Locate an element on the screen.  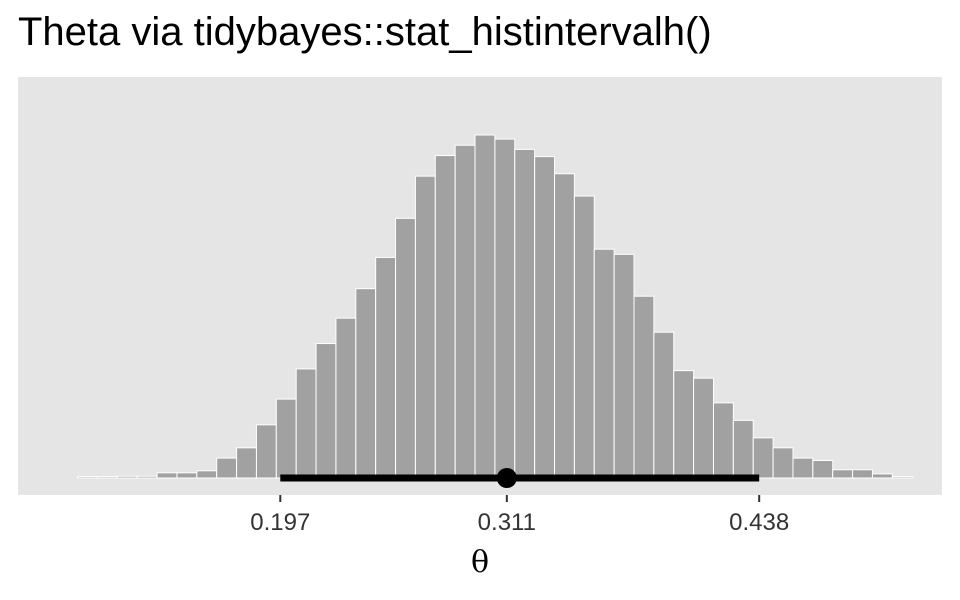
x-tick-label: 0.311 is located at coordinates (507, 522).